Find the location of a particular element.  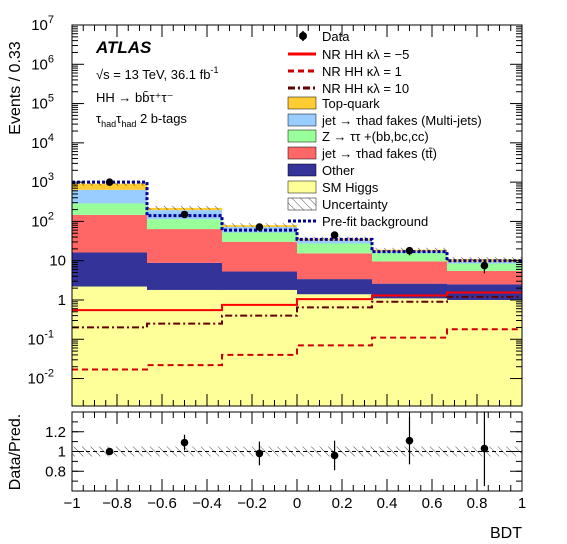

legend-label: Other is located at coordinates (338, 170).